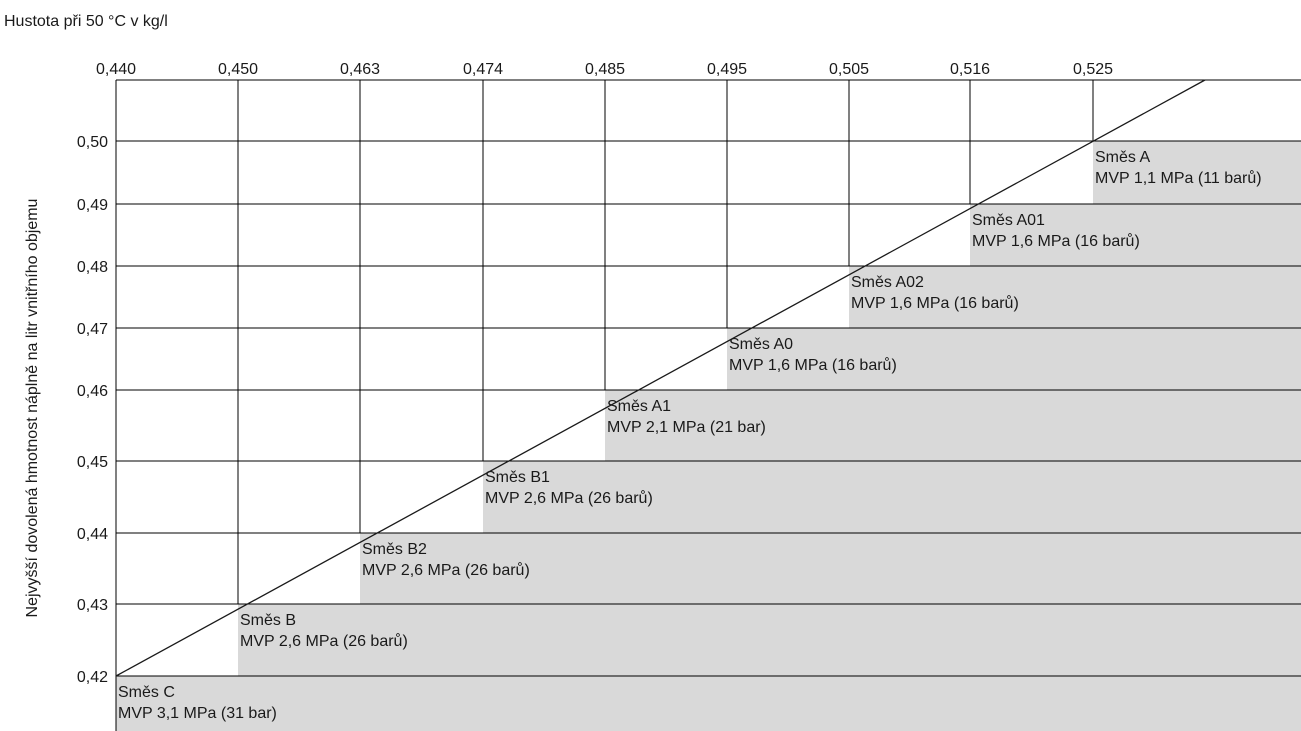  I want to click on x-tick-label: 0,485, so click(605, 69).